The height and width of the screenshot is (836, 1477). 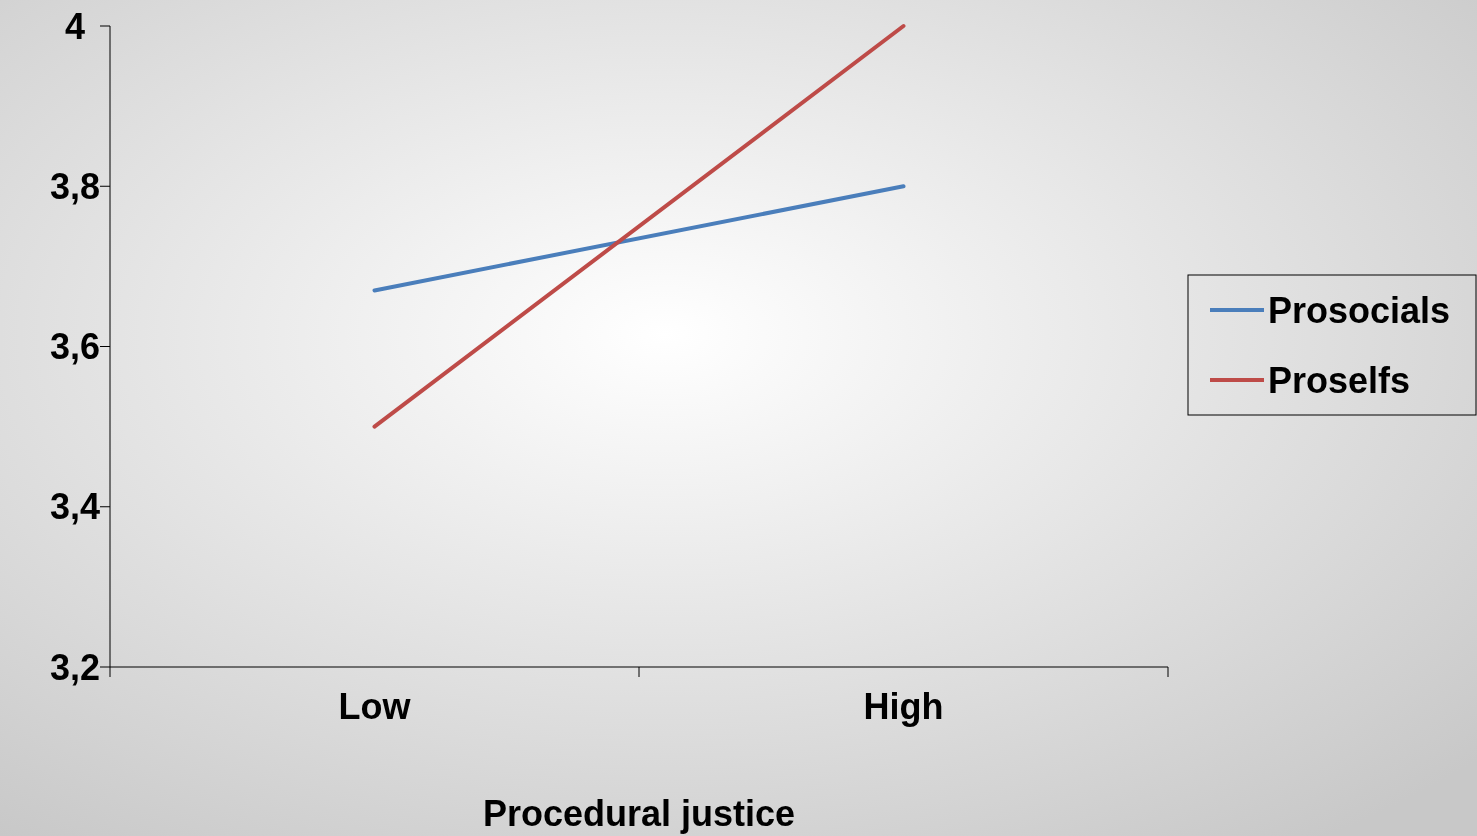 What do you see at coordinates (75, 667) in the screenshot?
I see `y-tick-label: 3,2` at bounding box center [75, 667].